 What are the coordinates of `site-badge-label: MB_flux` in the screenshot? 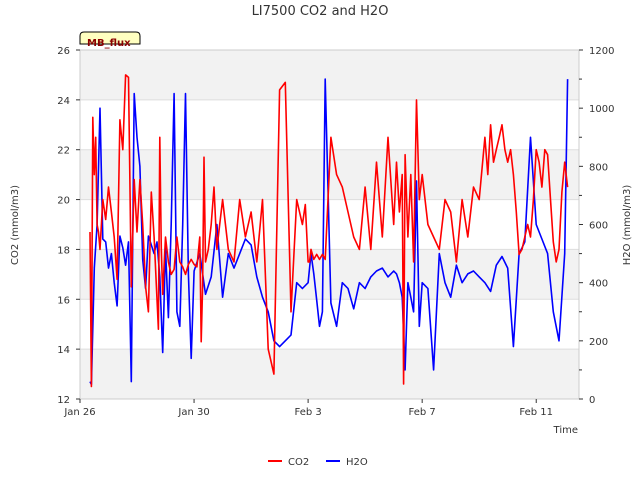 It's located at (109, 43).